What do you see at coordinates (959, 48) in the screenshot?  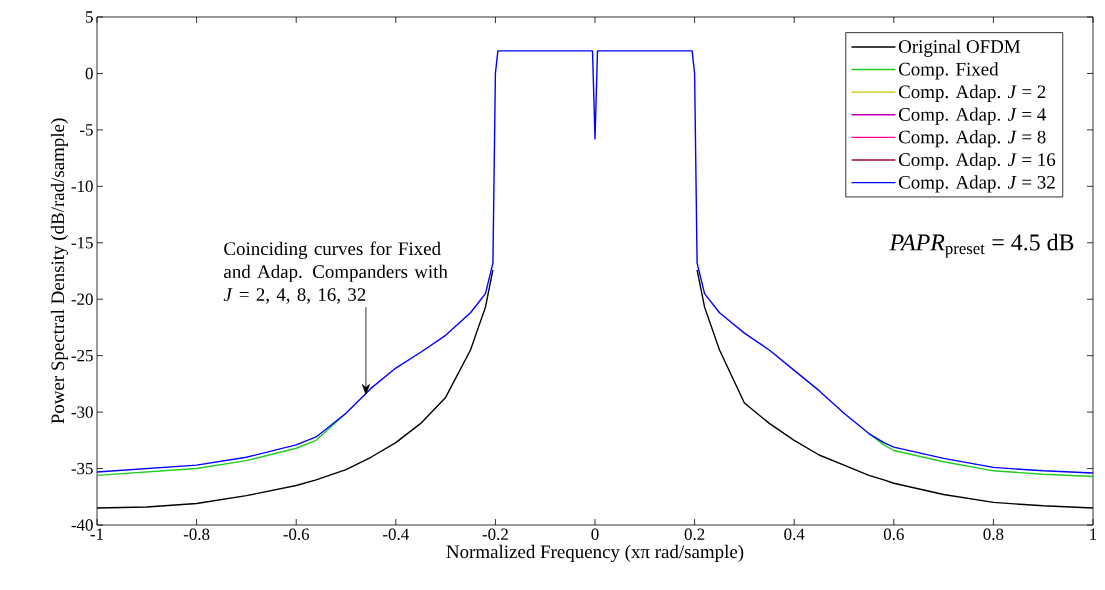 I see `legend-label: Original OFDM` at bounding box center [959, 48].